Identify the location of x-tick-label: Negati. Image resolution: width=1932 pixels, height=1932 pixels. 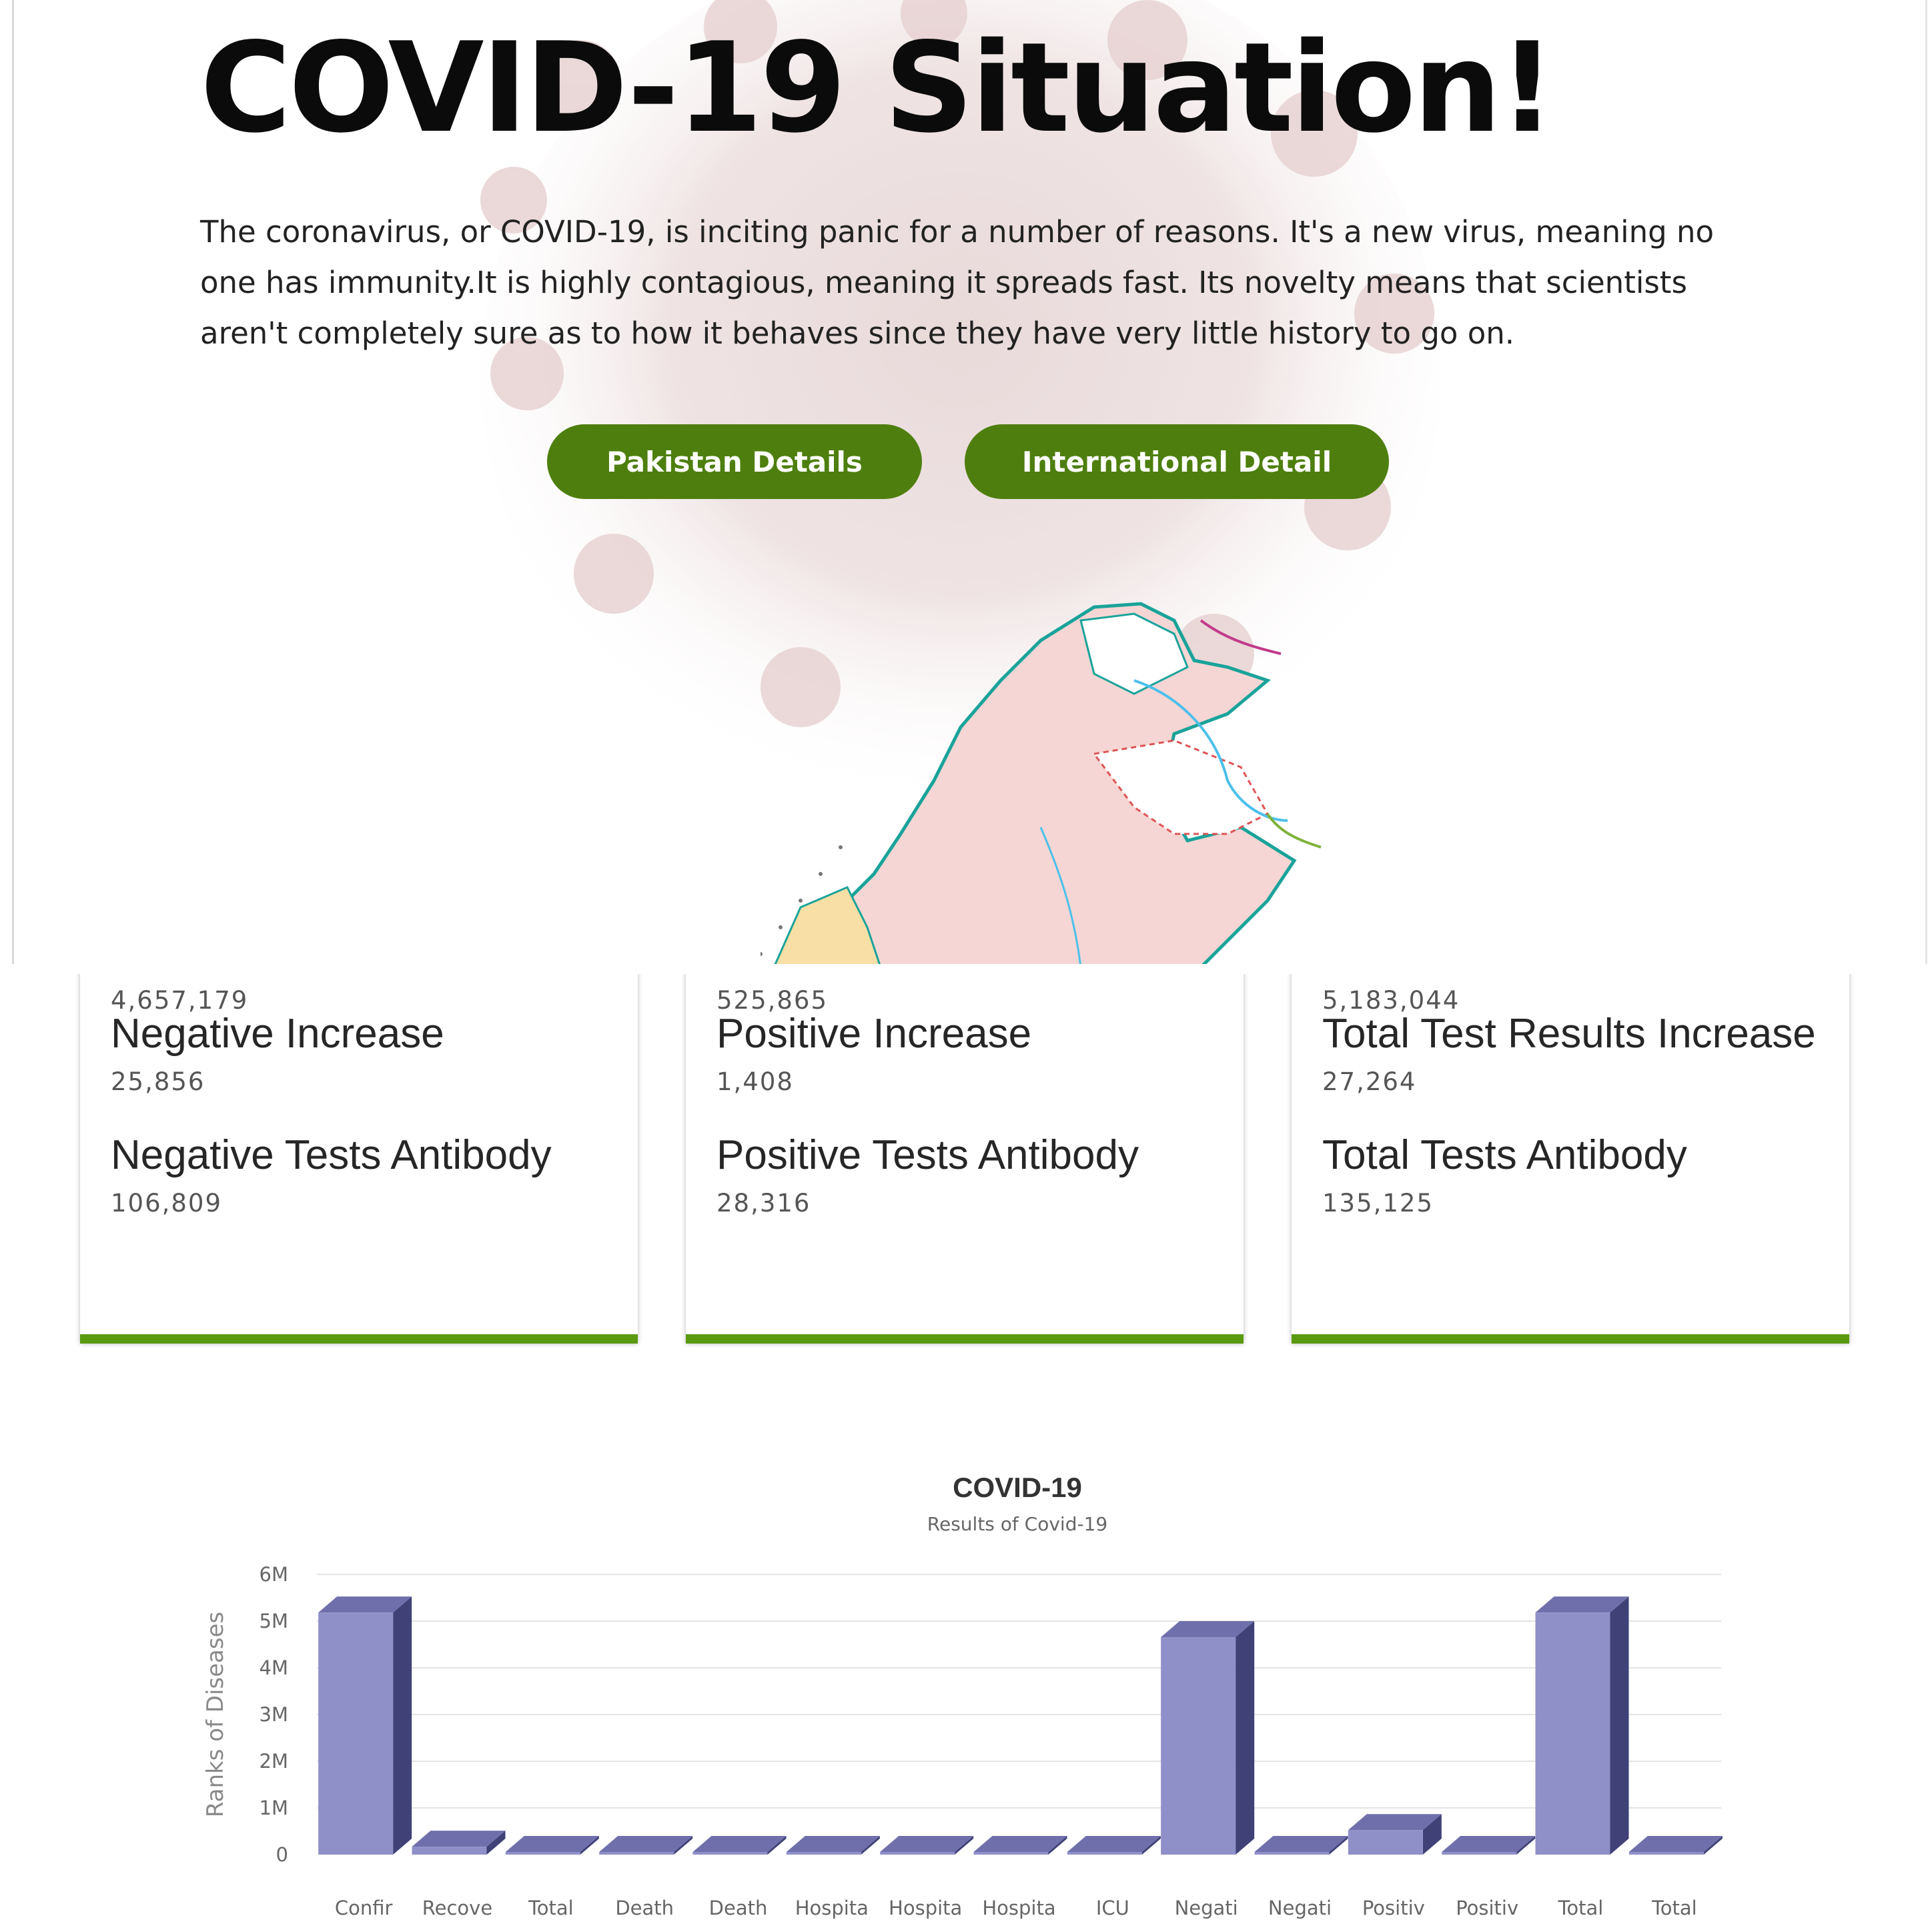
(1206, 1908).